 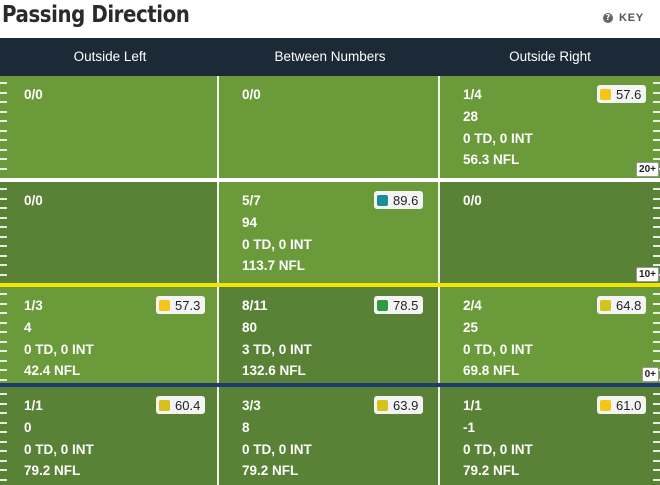 What do you see at coordinates (472, 201) in the screenshot?
I see `zone-stats: 0/0` at bounding box center [472, 201].